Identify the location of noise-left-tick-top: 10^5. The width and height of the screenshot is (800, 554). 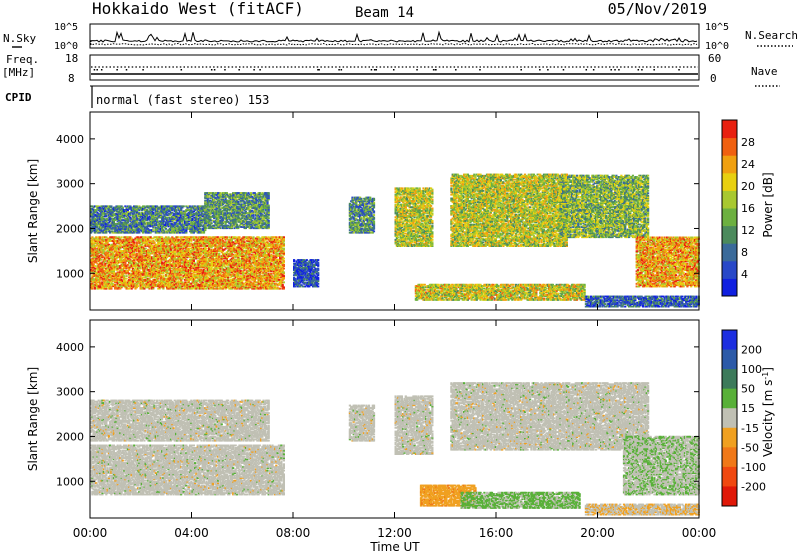
(66, 27).